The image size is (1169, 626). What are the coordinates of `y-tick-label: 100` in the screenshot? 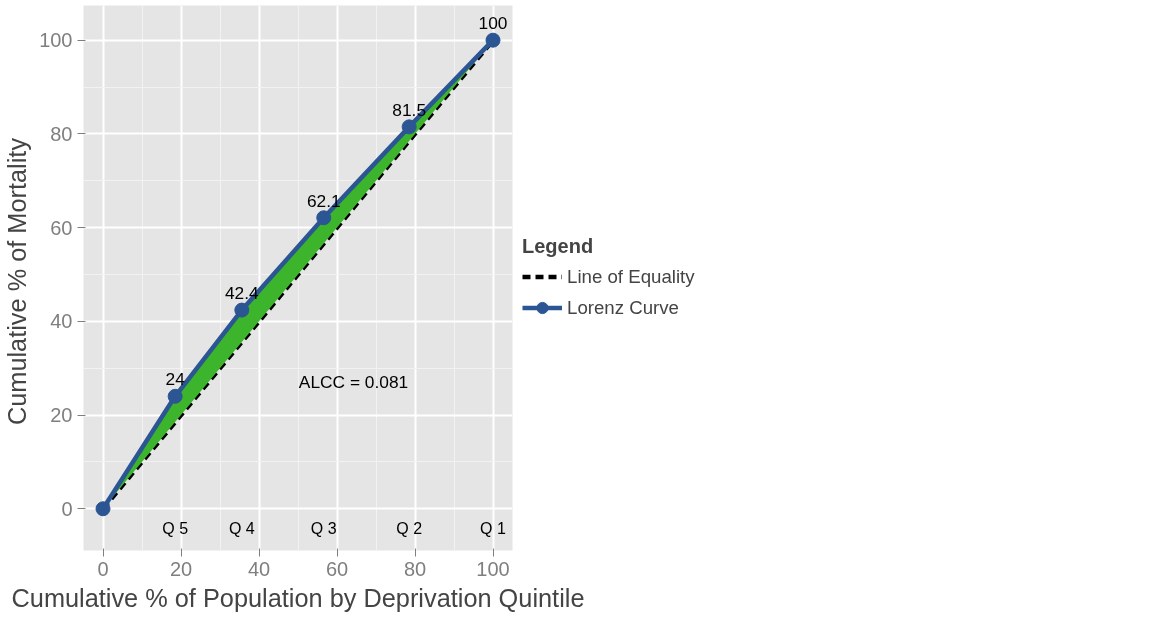 It's located at (56, 40).